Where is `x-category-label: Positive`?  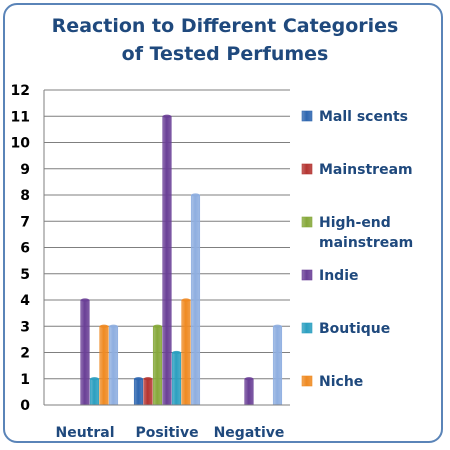
x-category-label: Positive is located at coordinates (166, 433).